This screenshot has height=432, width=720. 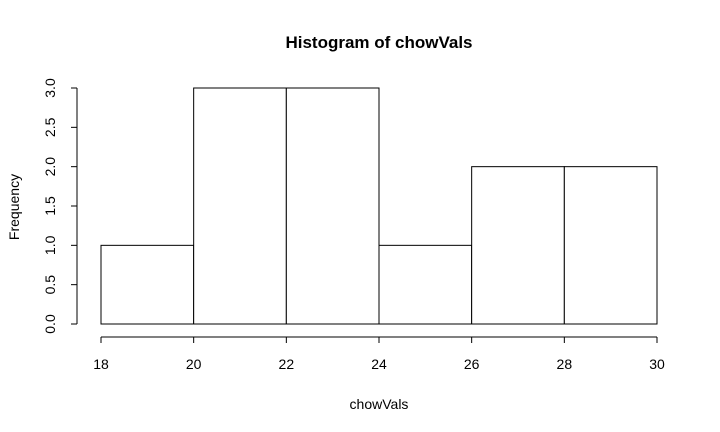 I want to click on x-tick-label: 28, so click(x=565, y=364).